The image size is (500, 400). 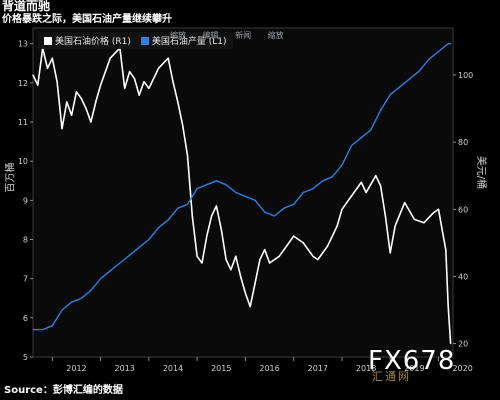 I want to click on legend: 美国石油价格 (R1) 美国石油产量 (L1), so click(x=135, y=40).